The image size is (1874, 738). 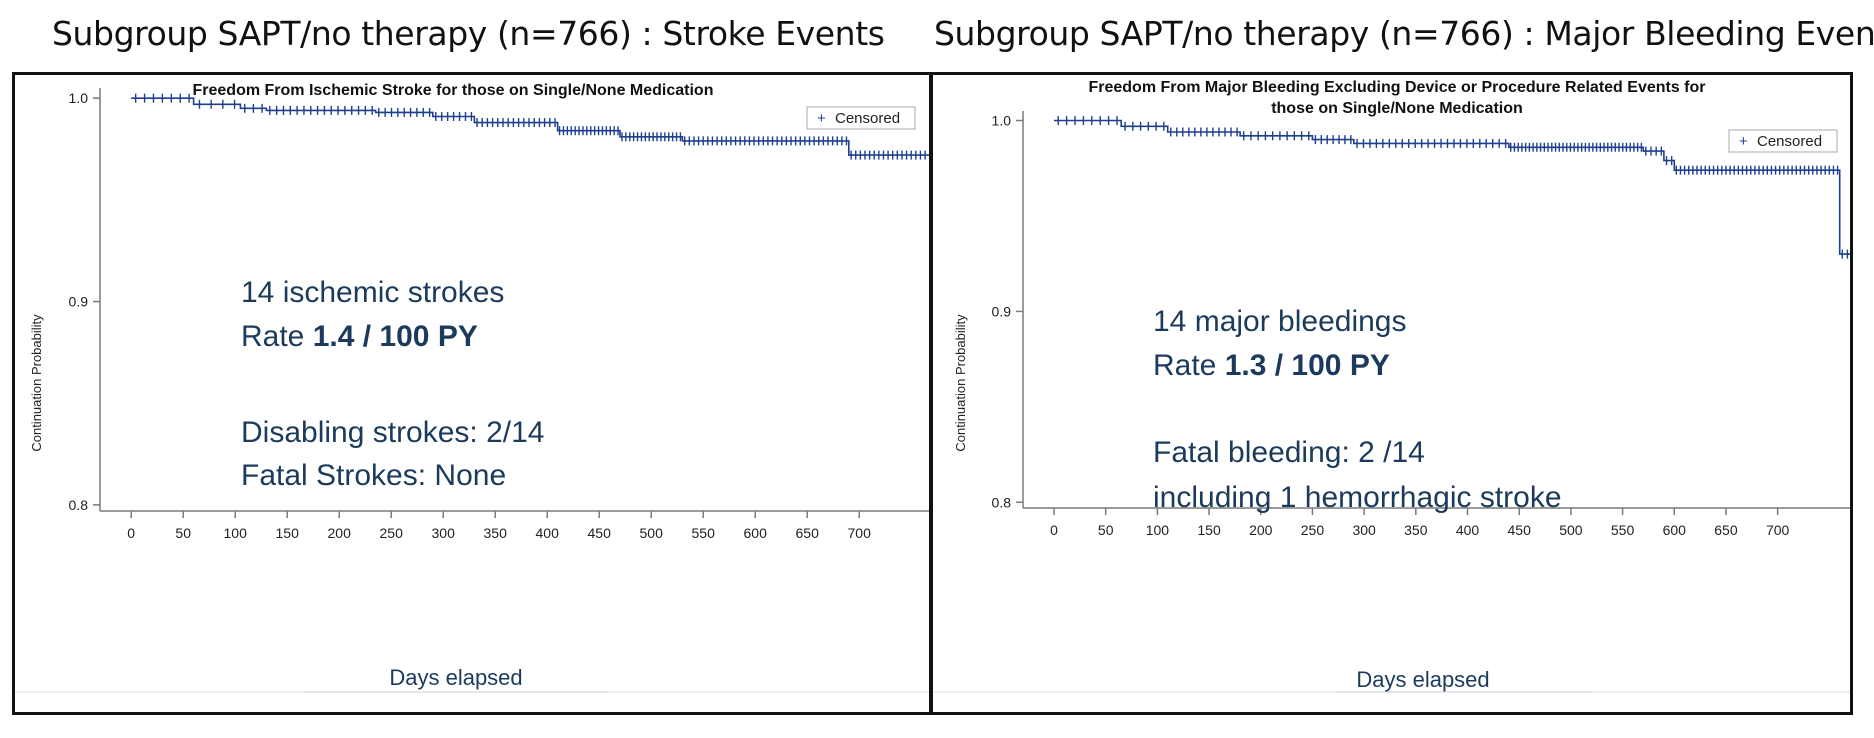 What do you see at coordinates (1357, 497) in the screenshot?
I see `annotation-line-4: including 1 hemorrhagic stroke` at bounding box center [1357, 497].